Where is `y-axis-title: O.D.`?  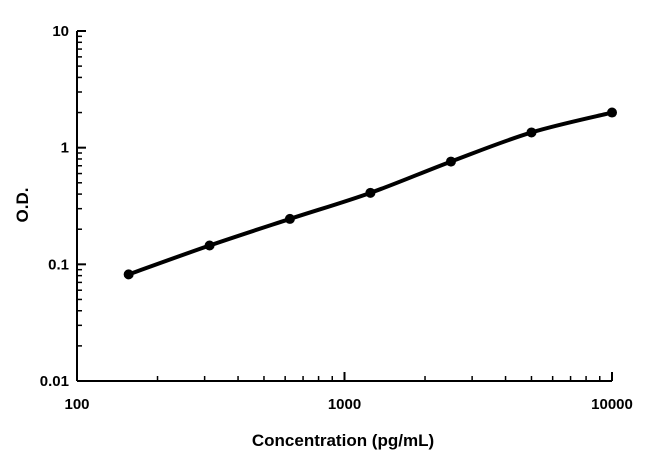 y-axis-title: O.D. is located at coordinates (22, 205).